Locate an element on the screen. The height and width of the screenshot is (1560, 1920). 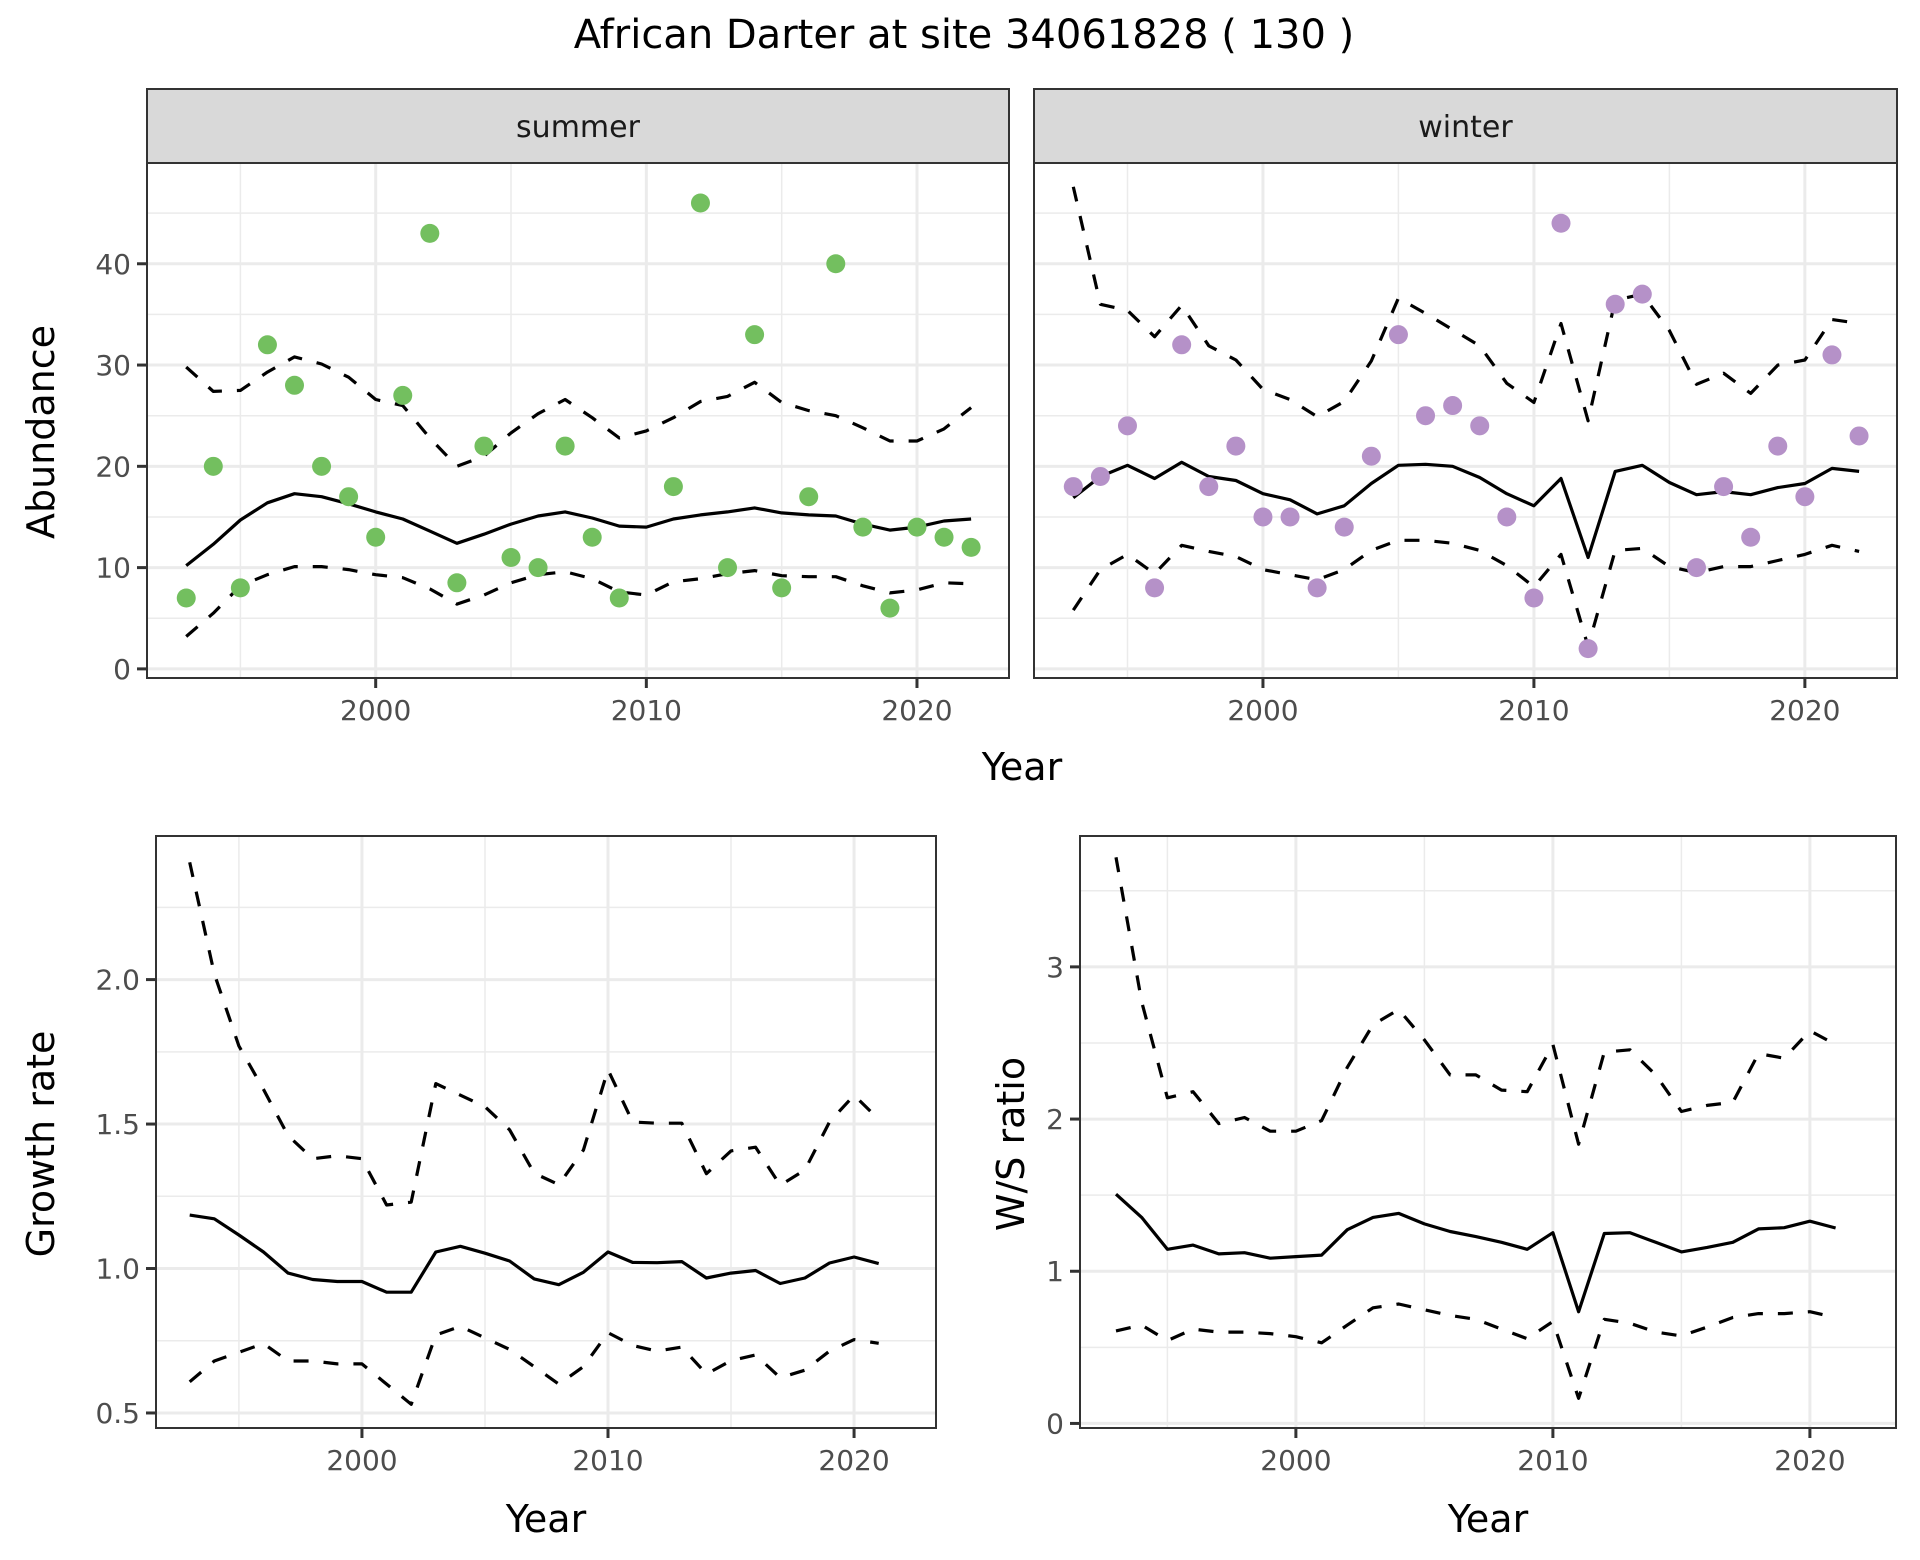
facet-strip-label: winter is located at coordinates (1465, 127).